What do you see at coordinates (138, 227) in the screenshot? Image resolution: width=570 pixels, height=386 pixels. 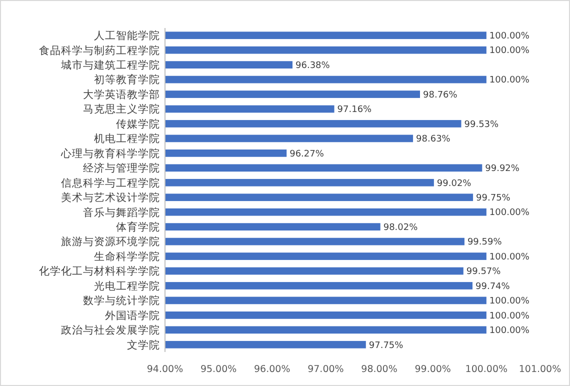 I see `y-tick-label: 体育学院` at bounding box center [138, 227].